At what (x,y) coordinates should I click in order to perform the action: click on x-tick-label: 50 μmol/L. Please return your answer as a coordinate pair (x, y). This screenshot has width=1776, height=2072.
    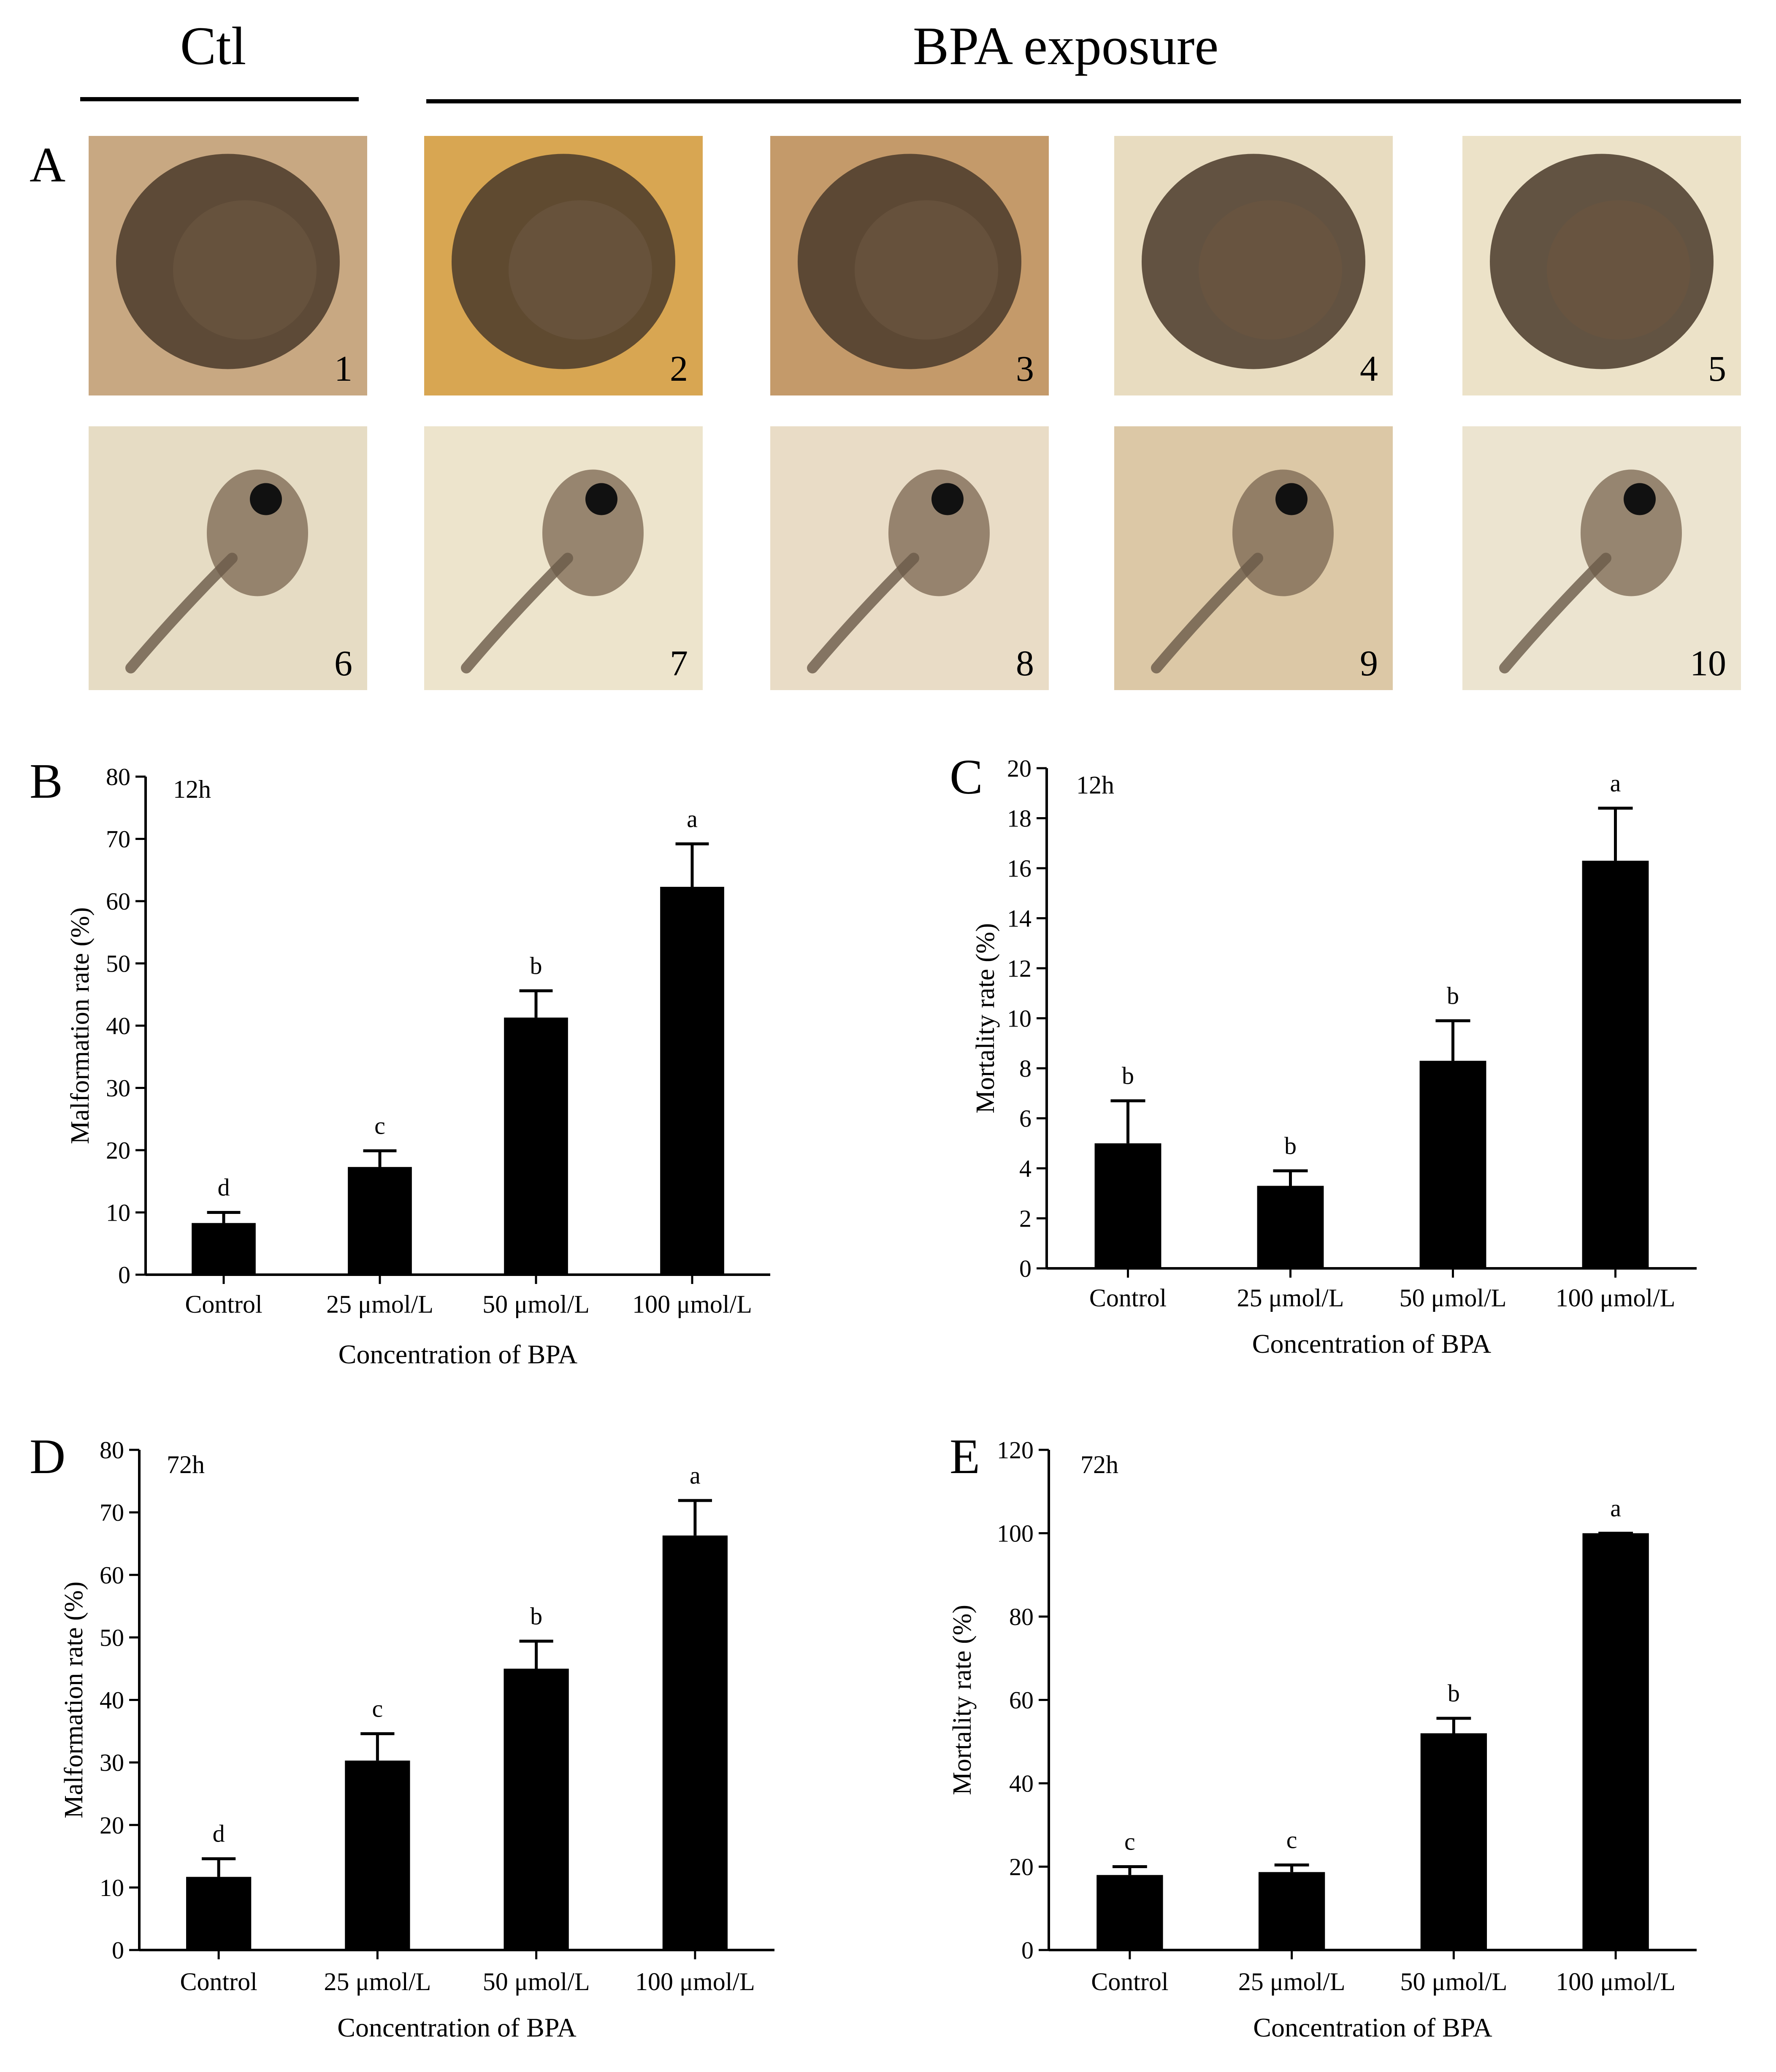
    Looking at the image, I should click on (536, 1304).